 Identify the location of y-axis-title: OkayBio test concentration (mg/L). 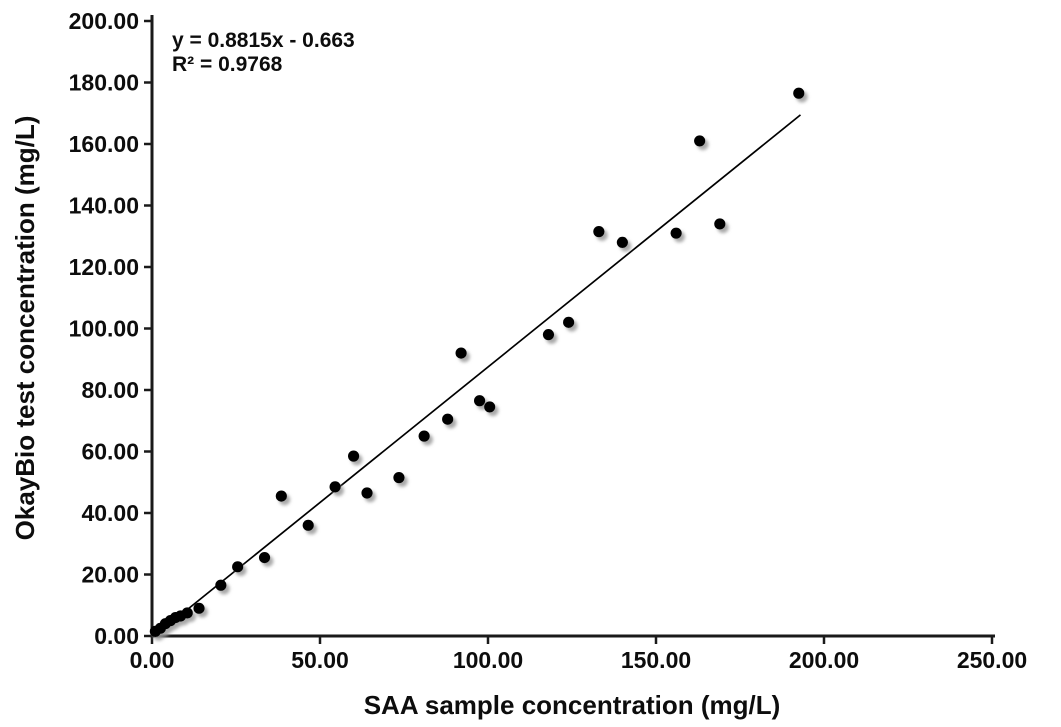
(25, 328).